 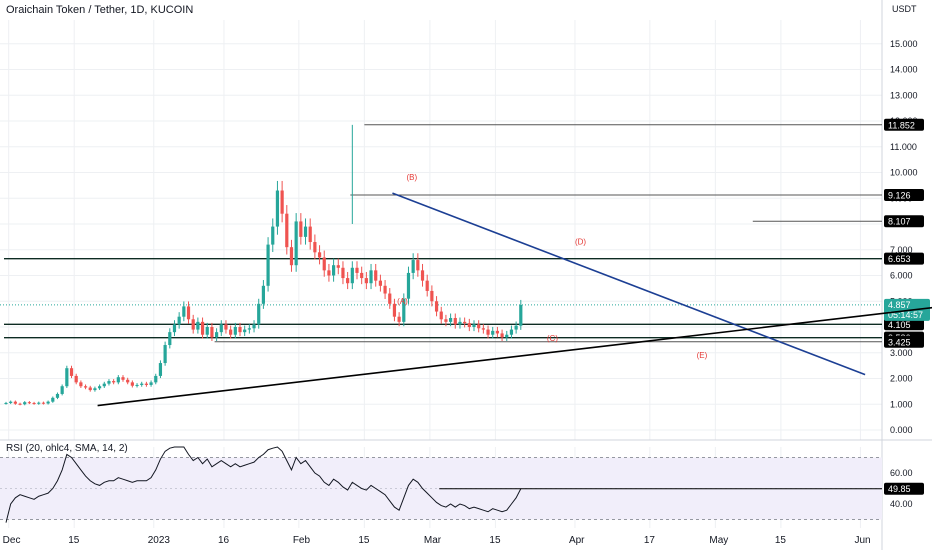 What do you see at coordinates (901, 404) in the screenshot?
I see `y-tick-label: 1.000` at bounding box center [901, 404].